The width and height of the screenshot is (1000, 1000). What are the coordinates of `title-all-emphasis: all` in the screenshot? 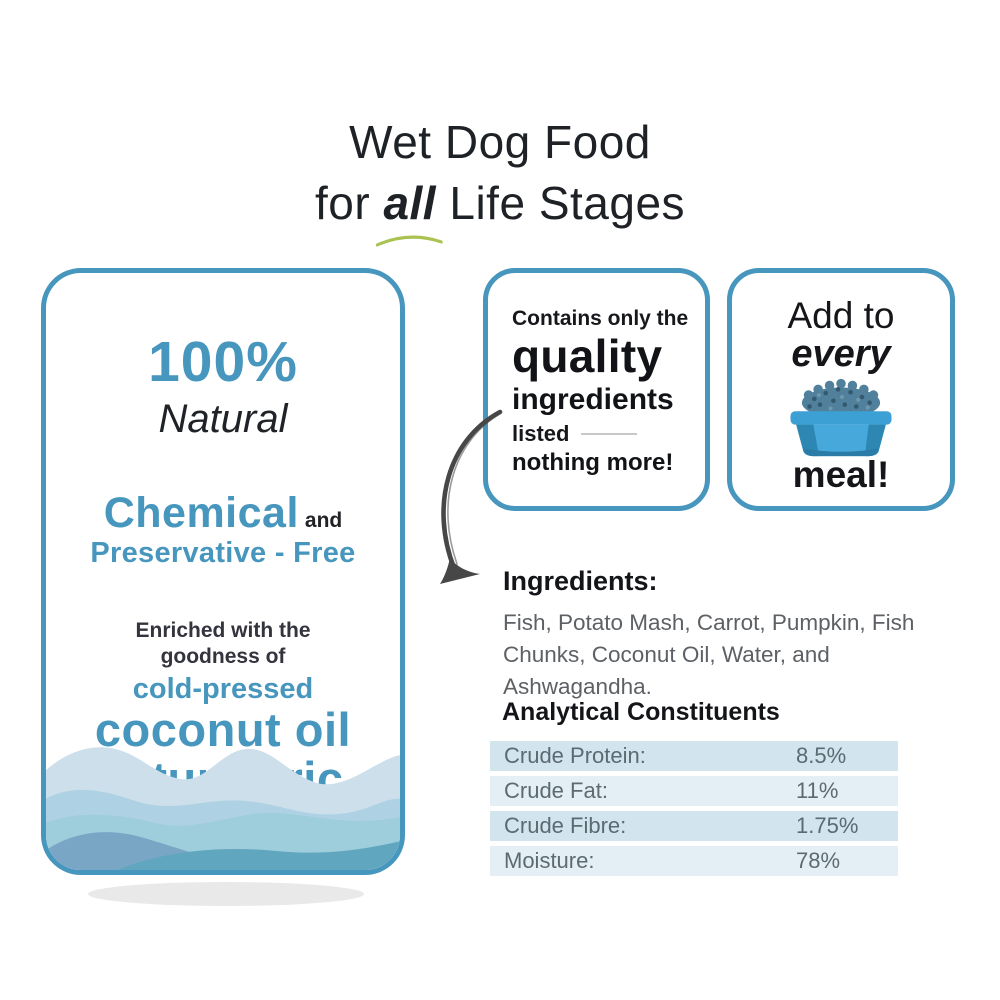 It's located at (410, 202).